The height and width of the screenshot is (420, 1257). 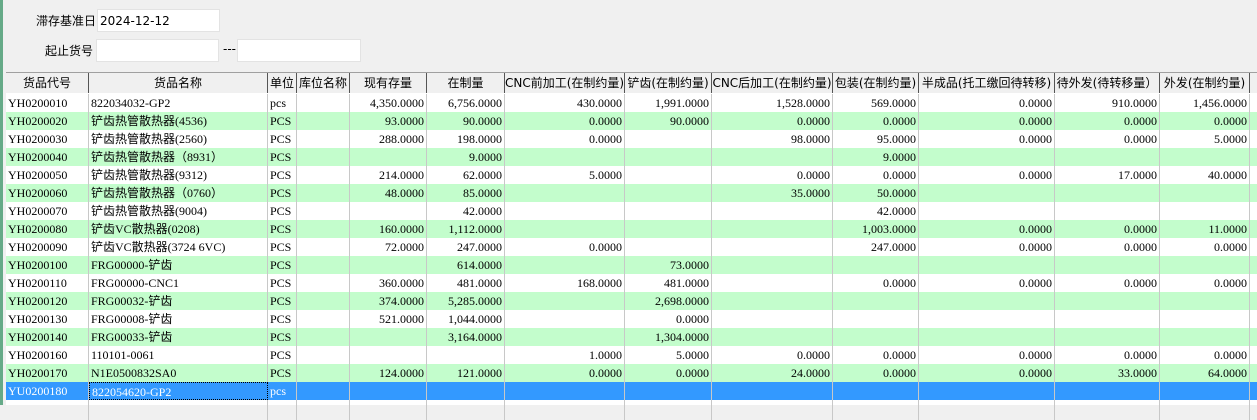 What do you see at coordinates (1205, 229) in the screenshot?
I see `table-cell: 11.0000` at bounding box center [1205, 229].